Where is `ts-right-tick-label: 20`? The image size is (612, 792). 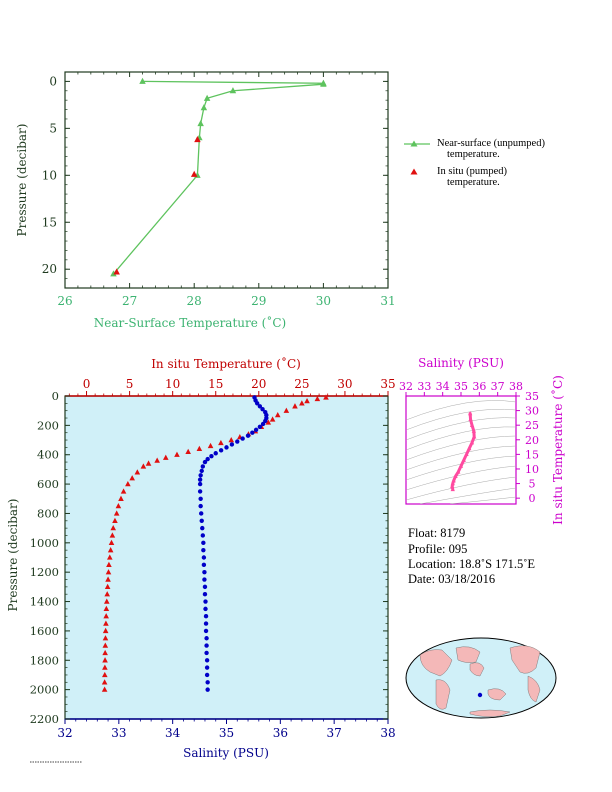
ts-right-tick-label: 20 is located at coordinates (532, 440).